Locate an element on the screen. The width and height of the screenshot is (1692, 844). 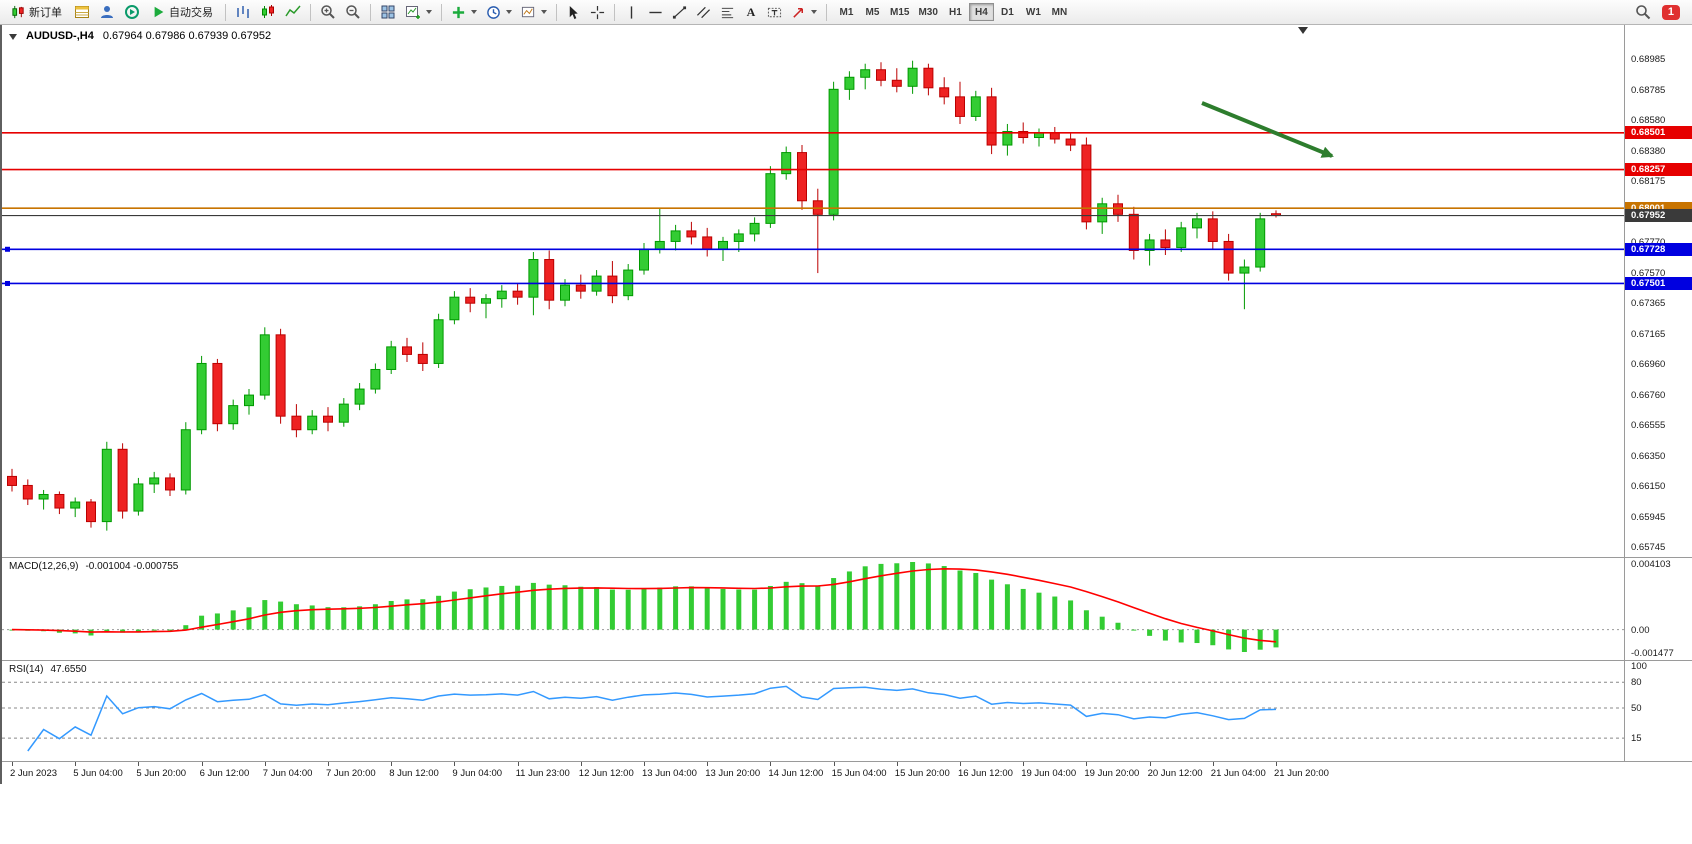
price-axis-label: 0.68580 is located at coordinates (1648, 121).